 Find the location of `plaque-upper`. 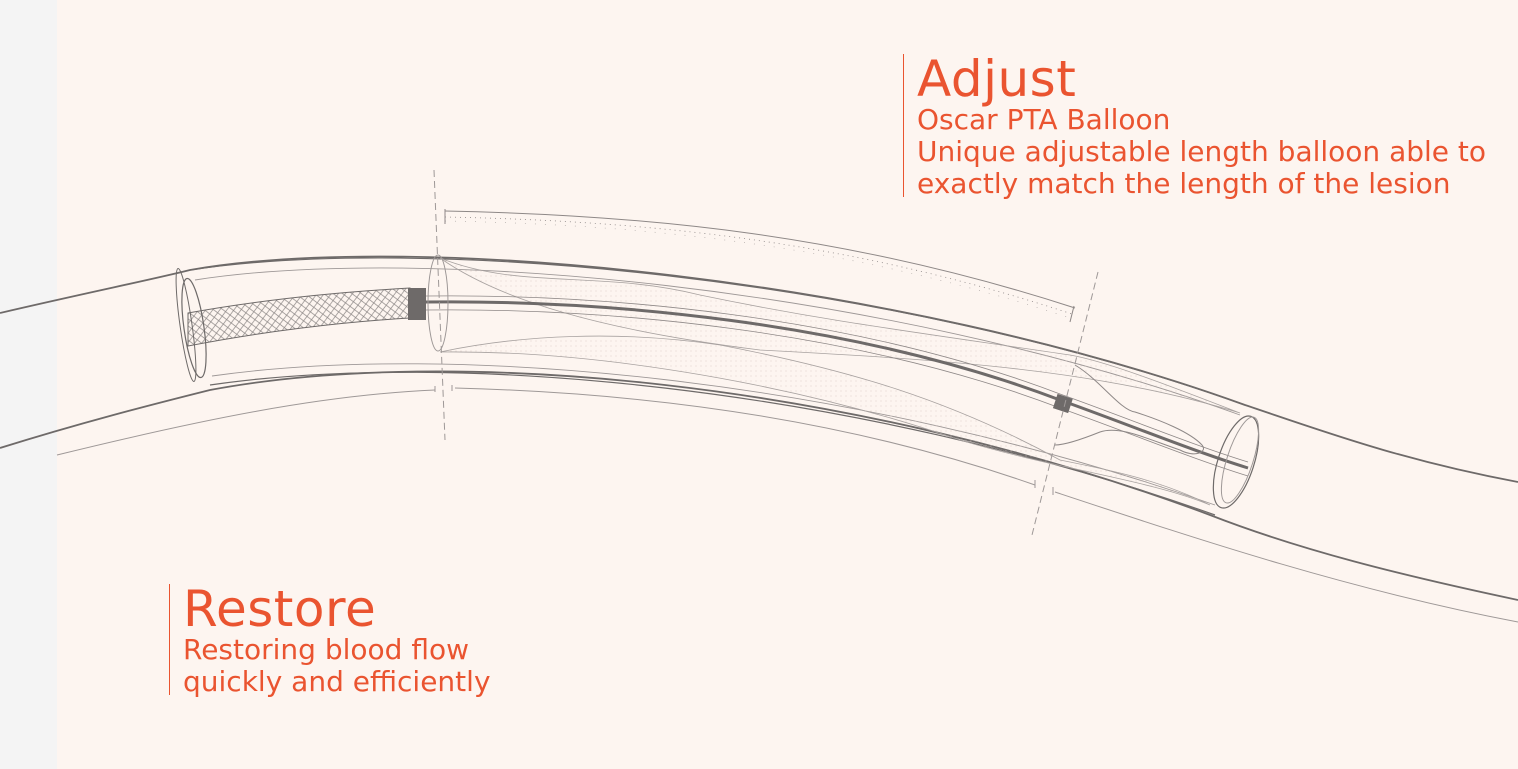

plaque-upper is located at coordinates (840, 335).